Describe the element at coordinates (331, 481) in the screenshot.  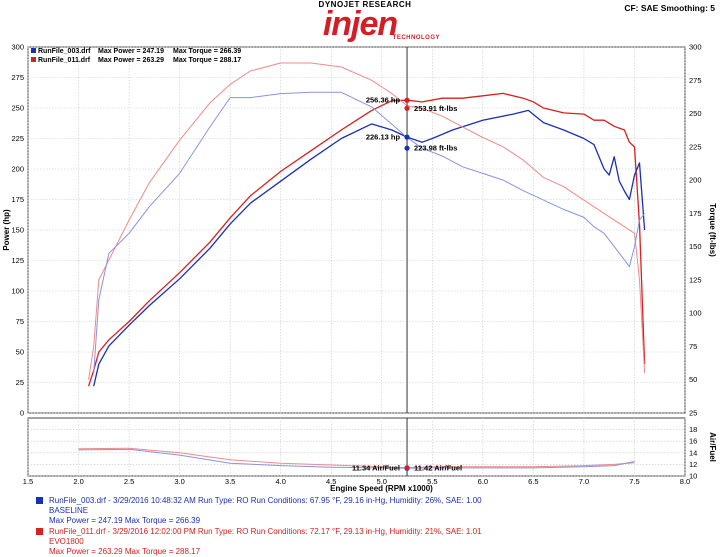
I see `x-tick-label: 4.5` at that location.